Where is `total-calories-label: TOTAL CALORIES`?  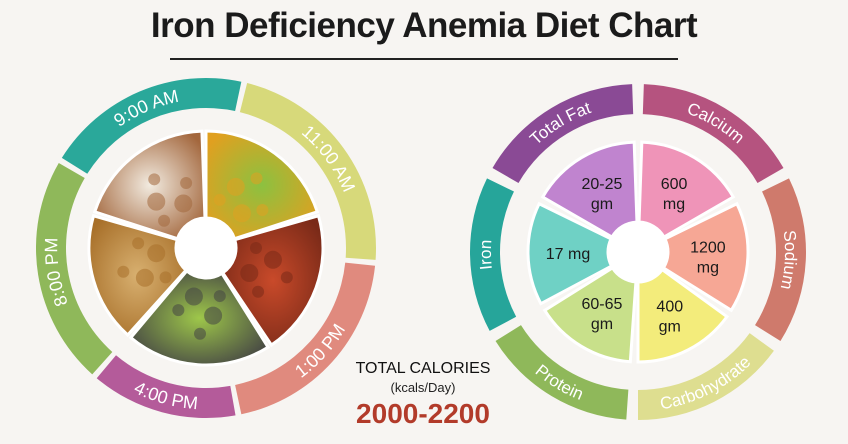
total-calories-label: TOTAL CALORIES is located at coordinates (423, 368).